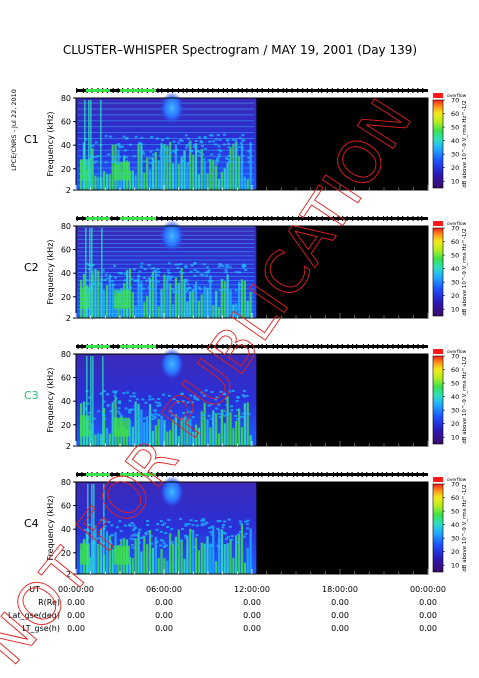 The height and width of the screenshot is (678, 479). I want to click on status-ok-segment, so click(138, 90).